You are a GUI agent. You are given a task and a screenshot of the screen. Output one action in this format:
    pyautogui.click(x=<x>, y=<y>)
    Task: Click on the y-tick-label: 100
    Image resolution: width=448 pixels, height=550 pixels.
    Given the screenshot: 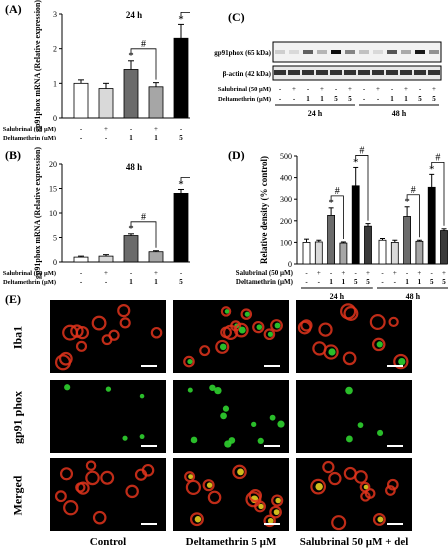 What is the action you would take?
    pyautogui.click(x=286, y=242)
    